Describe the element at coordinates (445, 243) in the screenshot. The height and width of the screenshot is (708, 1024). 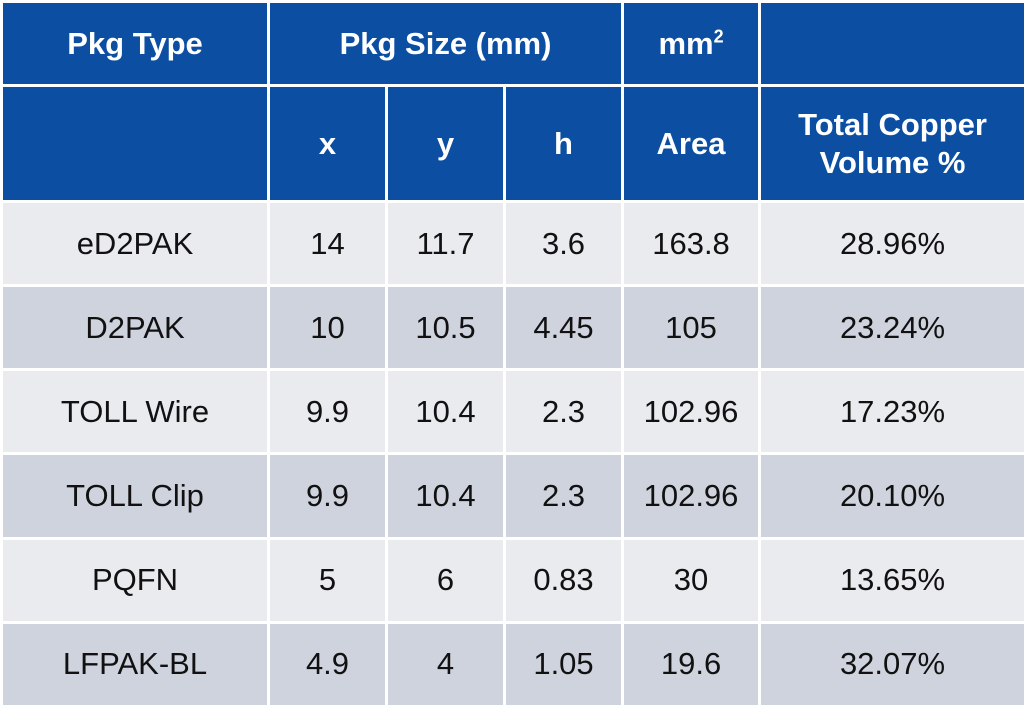
I see `cell-y: 11.7` at that location.